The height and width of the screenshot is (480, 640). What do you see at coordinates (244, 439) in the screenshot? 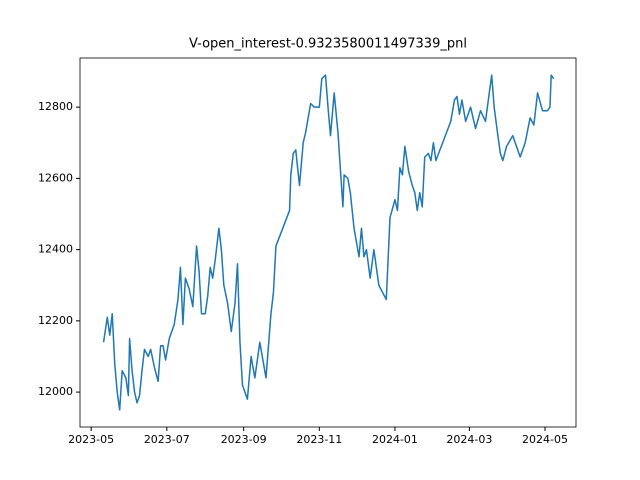
I see `x-tick-label: 2023-09` at bounding box center [244, 439].